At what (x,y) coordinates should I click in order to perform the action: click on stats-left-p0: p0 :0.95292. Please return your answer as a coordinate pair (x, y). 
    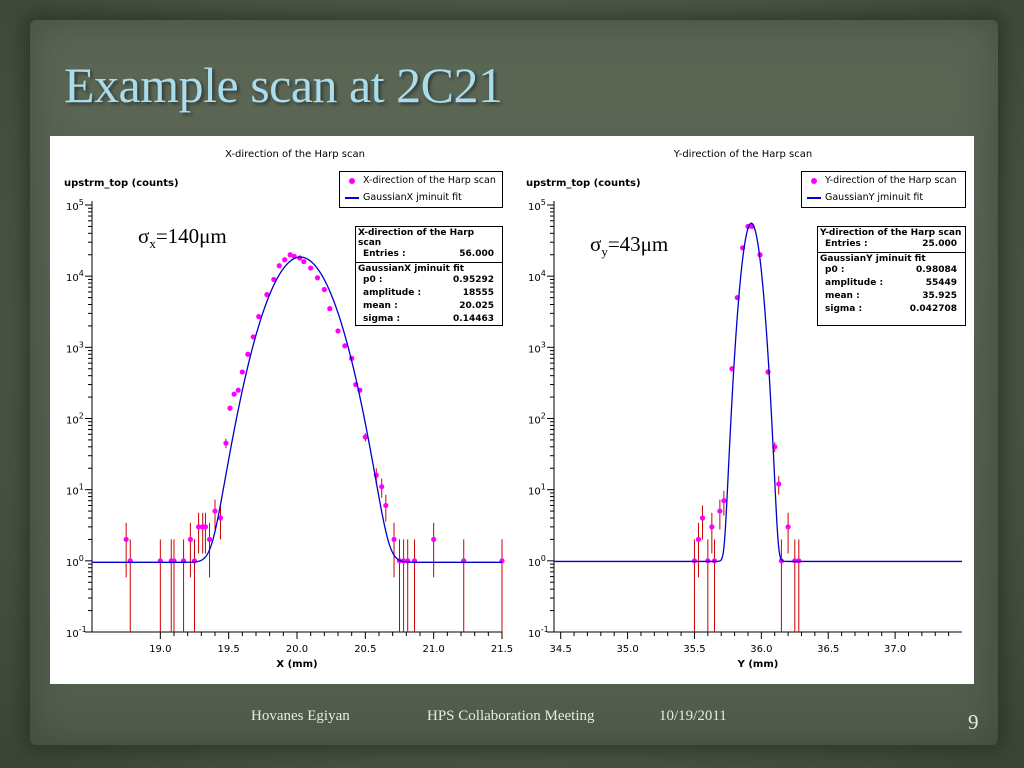
    Looking at the image, I should click on (428, 280).